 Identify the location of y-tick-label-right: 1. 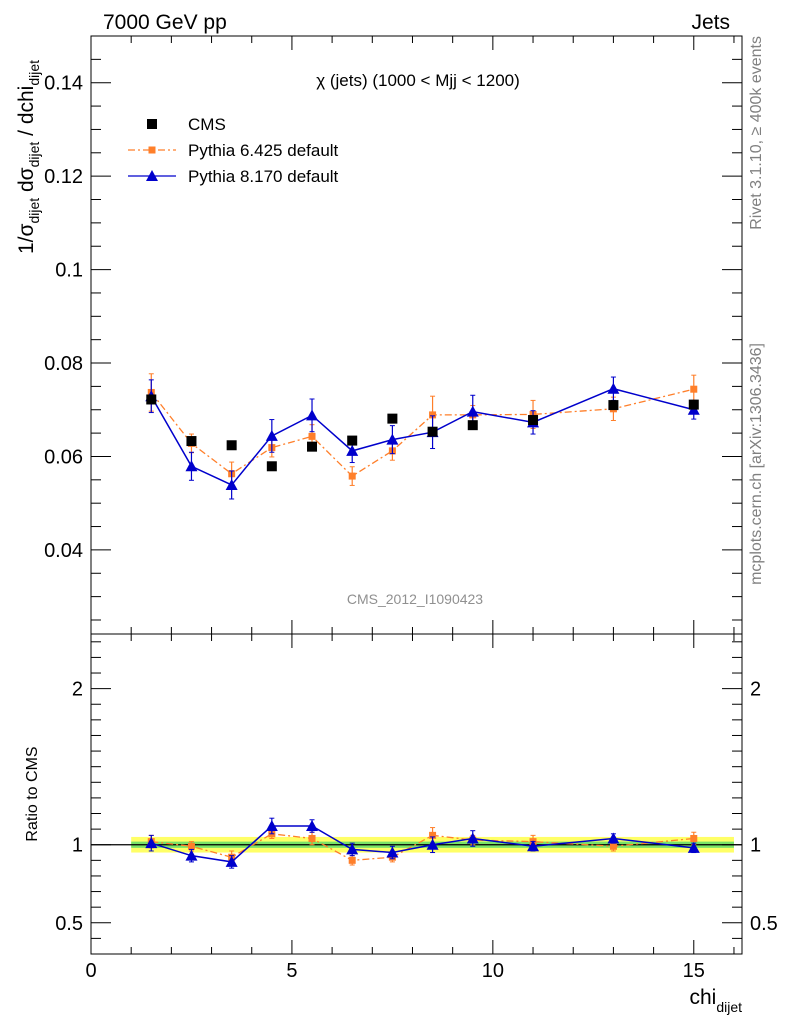
(755, 846).